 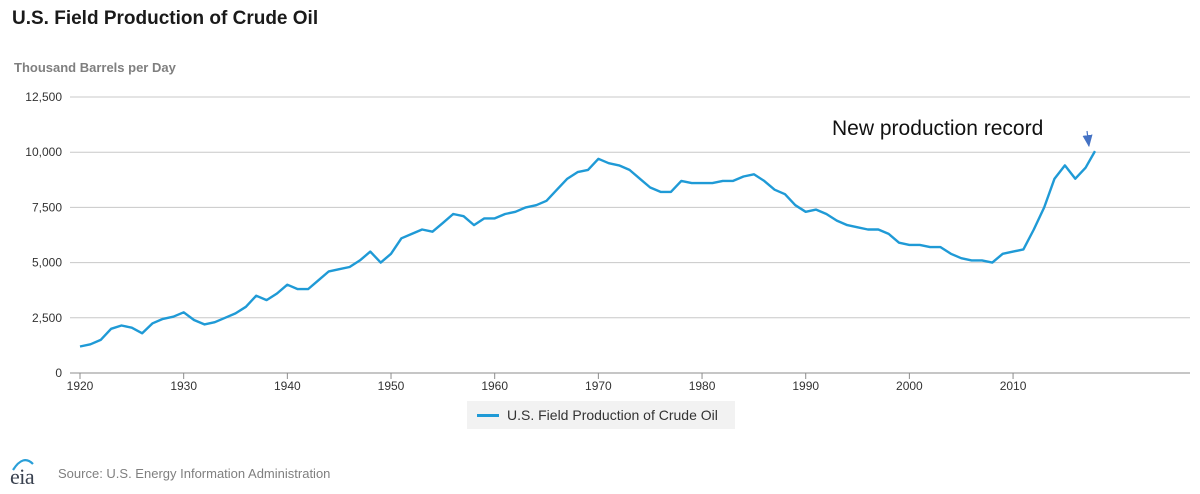 I want to click on y-tick-label: 0, so click(x=58, y=373).